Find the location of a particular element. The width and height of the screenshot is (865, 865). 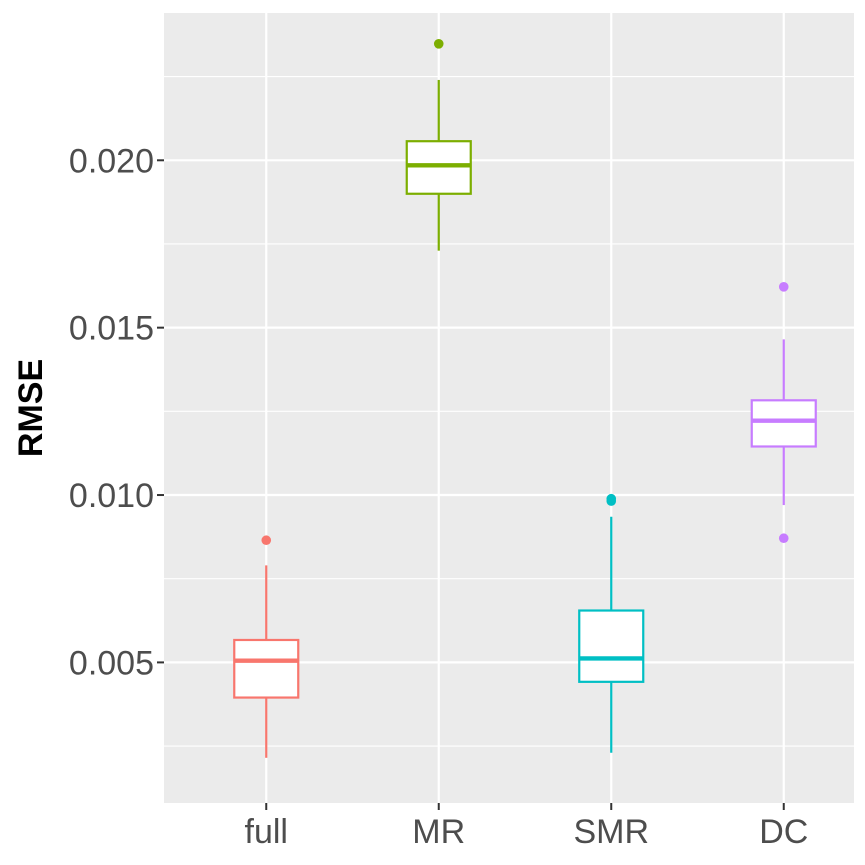

box-full is located at coordinates (266, 646).